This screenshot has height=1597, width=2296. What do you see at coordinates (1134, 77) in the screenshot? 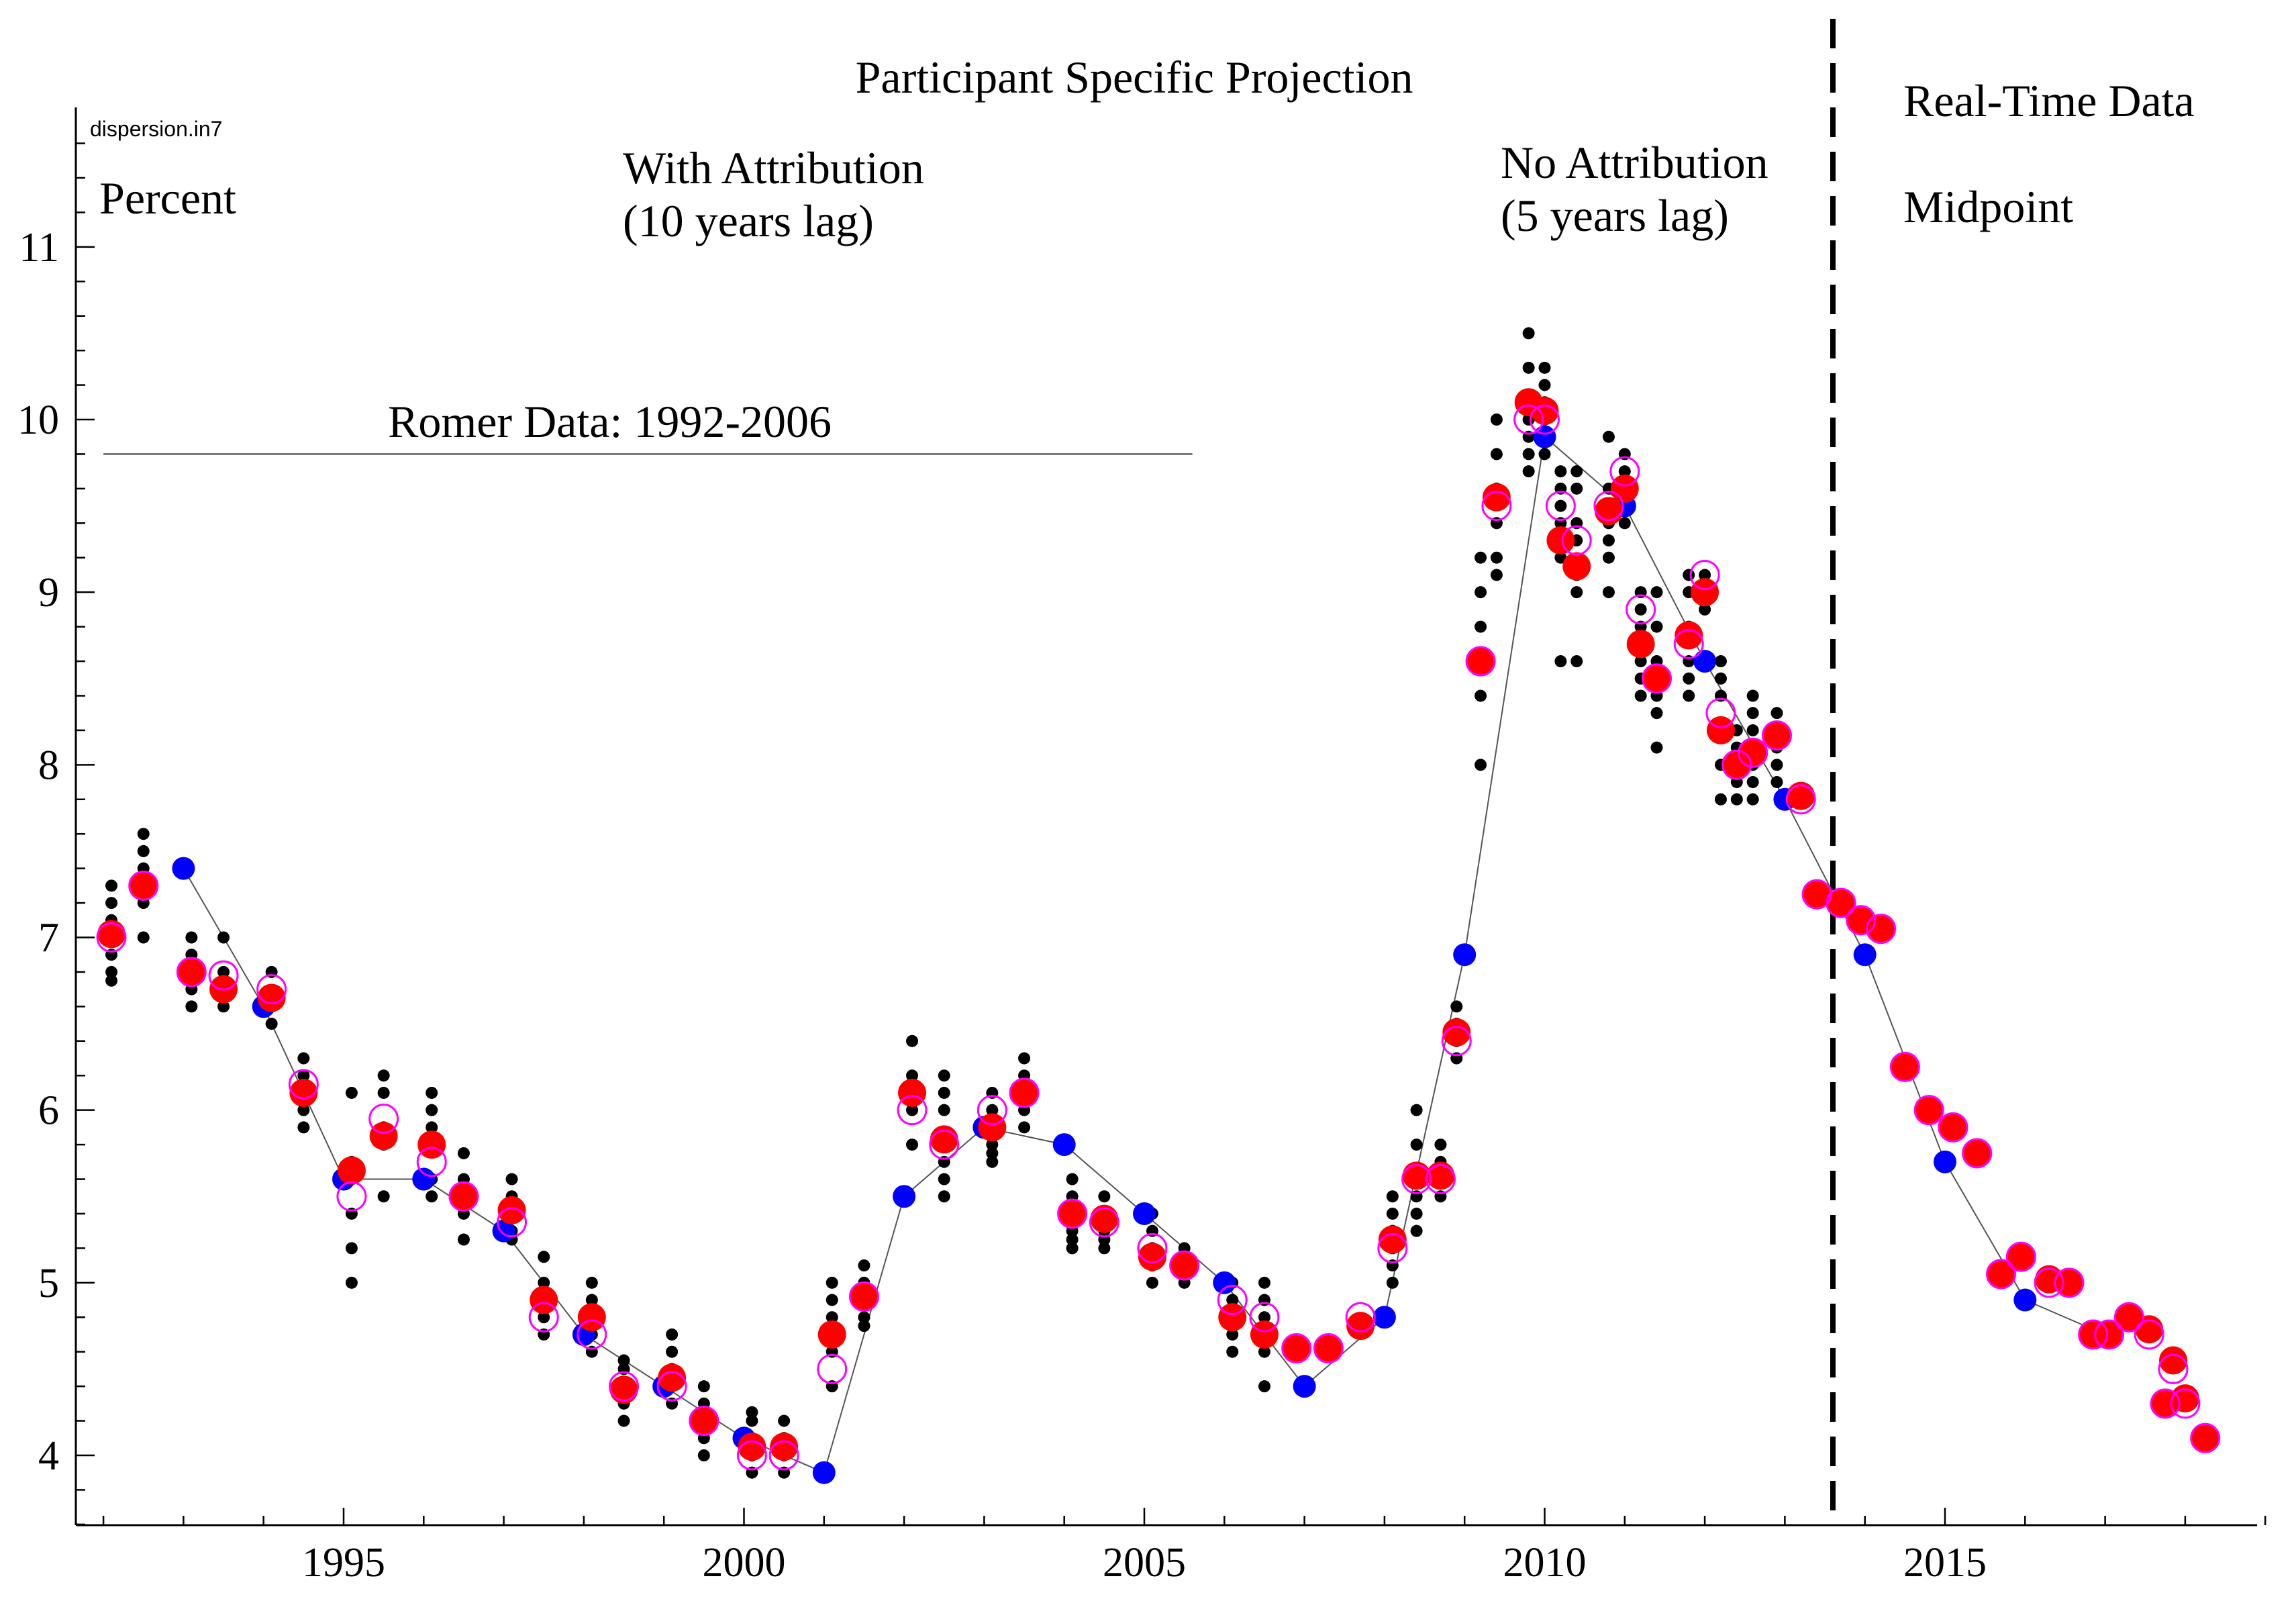
I see `chart-title: Participant Specific Projection` at bounding box center [1134, 77].